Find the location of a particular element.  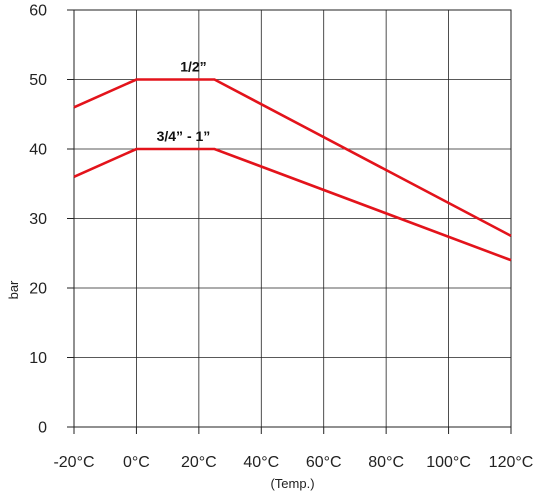

y-tick-label: 10 is located at coordinates (38, 358).